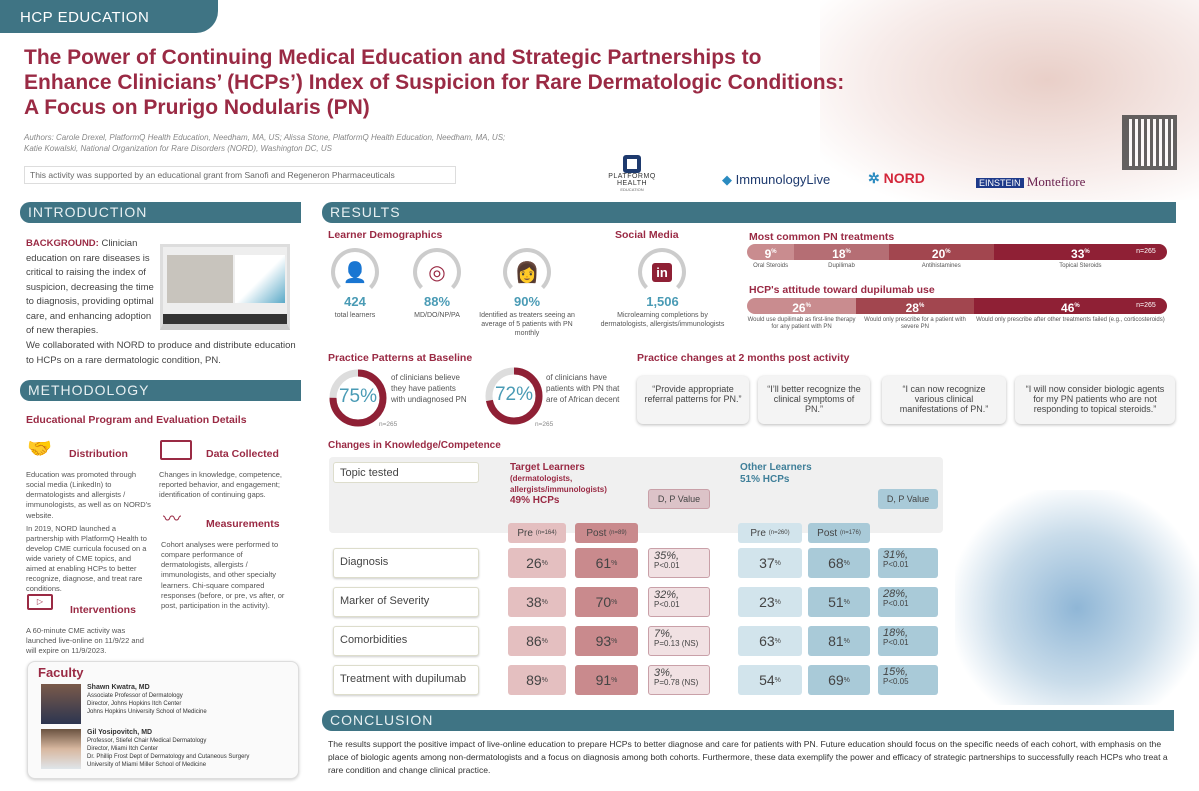  I want to click on bar-segment: 46%, so click(1070, 306).